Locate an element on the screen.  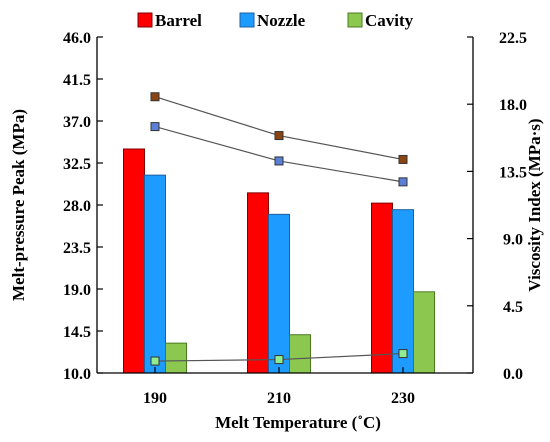
y2-tick-label: 4.5 is located at coordinates (513, 307).